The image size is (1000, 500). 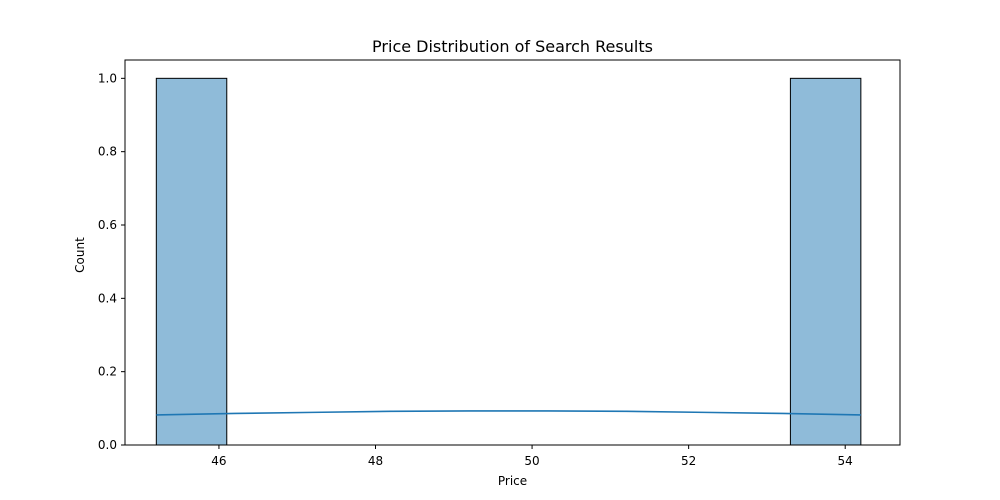 What do you see at coordinates (80, 255) in the screenshot?
I see `y-axis-label: Count` at bounding box center [80, 255].